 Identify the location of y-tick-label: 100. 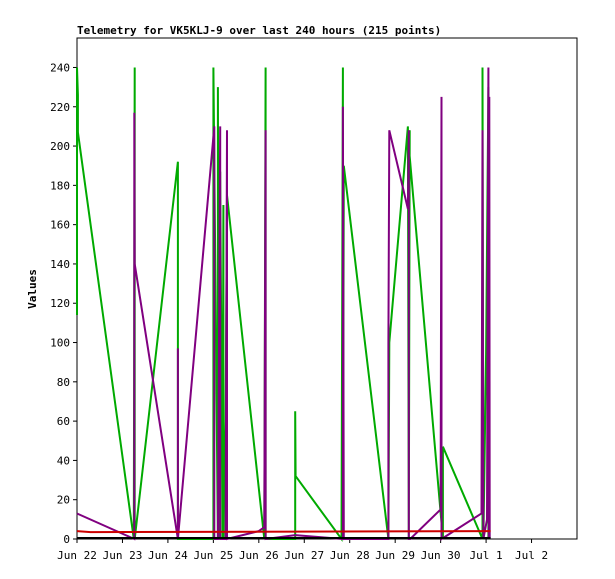
(60, 343).